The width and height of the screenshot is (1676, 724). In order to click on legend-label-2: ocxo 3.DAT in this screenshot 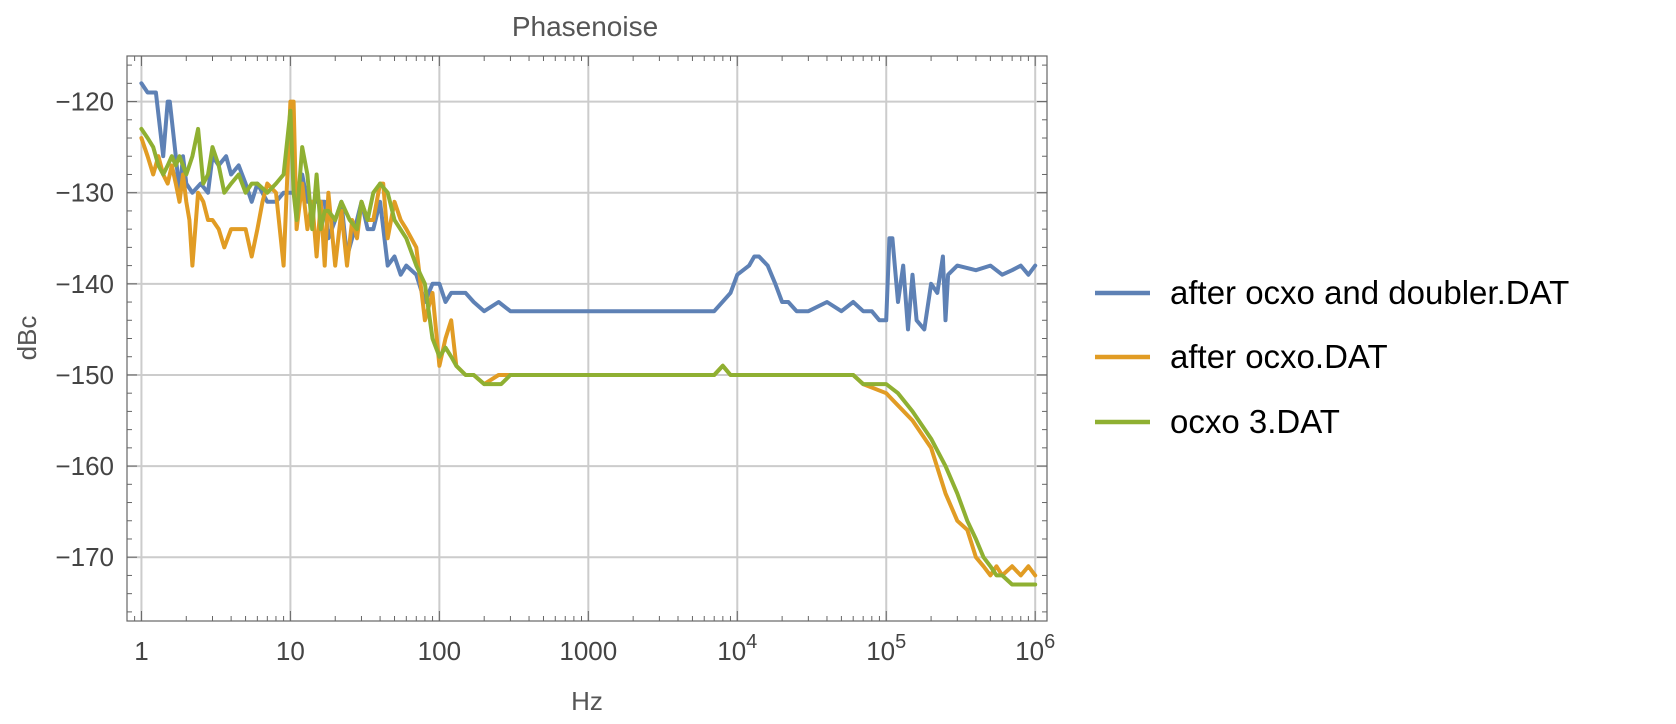, I will do `click(1255, 421)`.